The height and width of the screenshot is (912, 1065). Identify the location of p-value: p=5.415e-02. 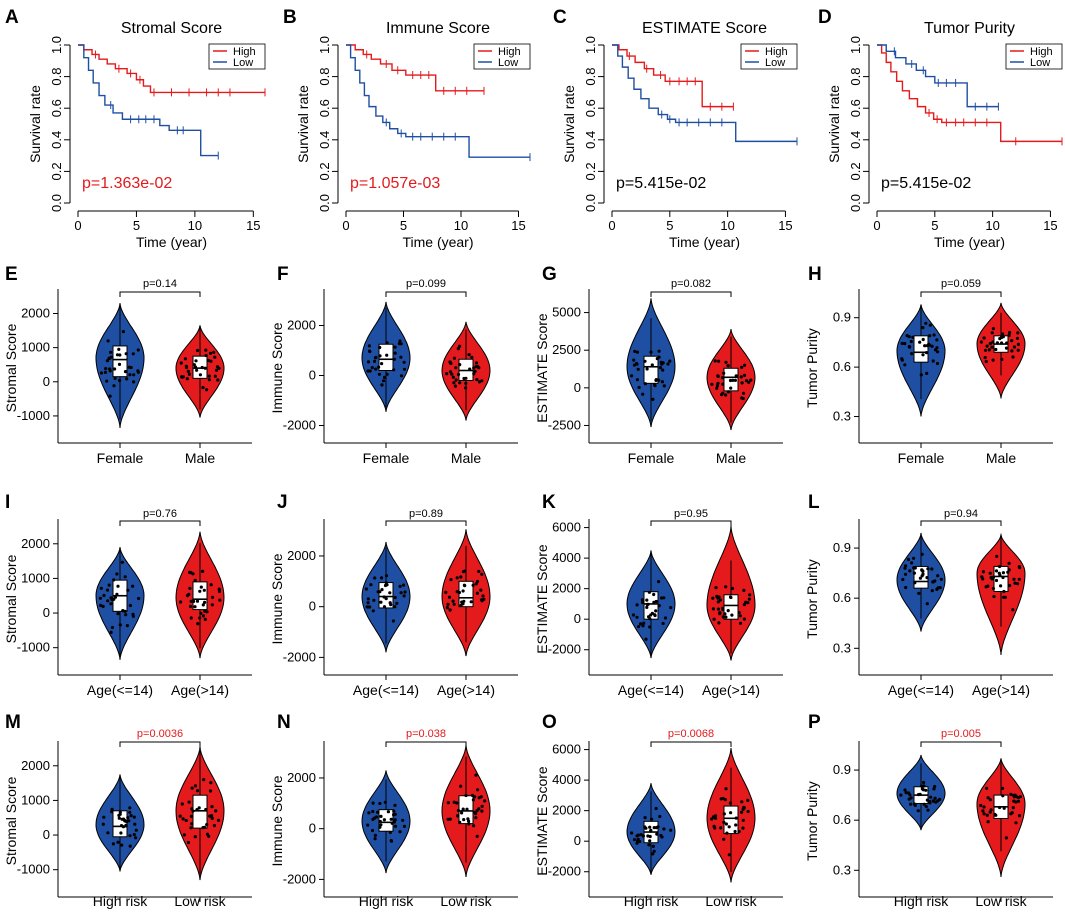
(926, 183).